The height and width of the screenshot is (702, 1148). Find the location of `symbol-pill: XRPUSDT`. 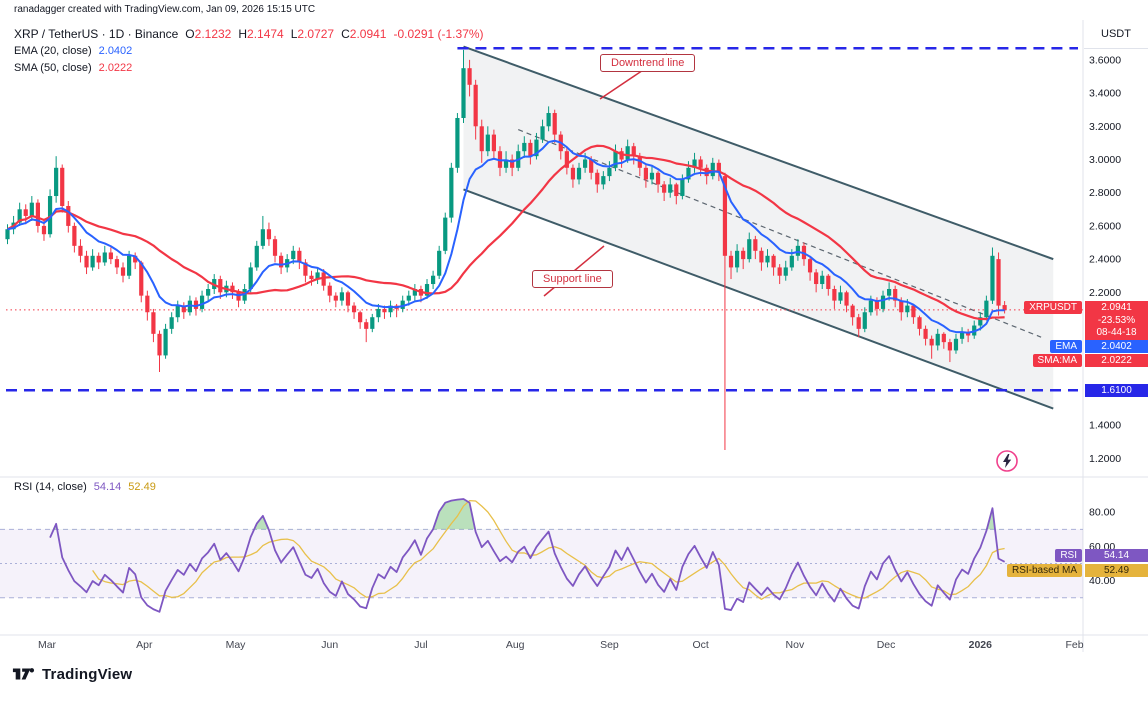

symbol-pill: XRPUSDT is located at coordinates (1053, 307).